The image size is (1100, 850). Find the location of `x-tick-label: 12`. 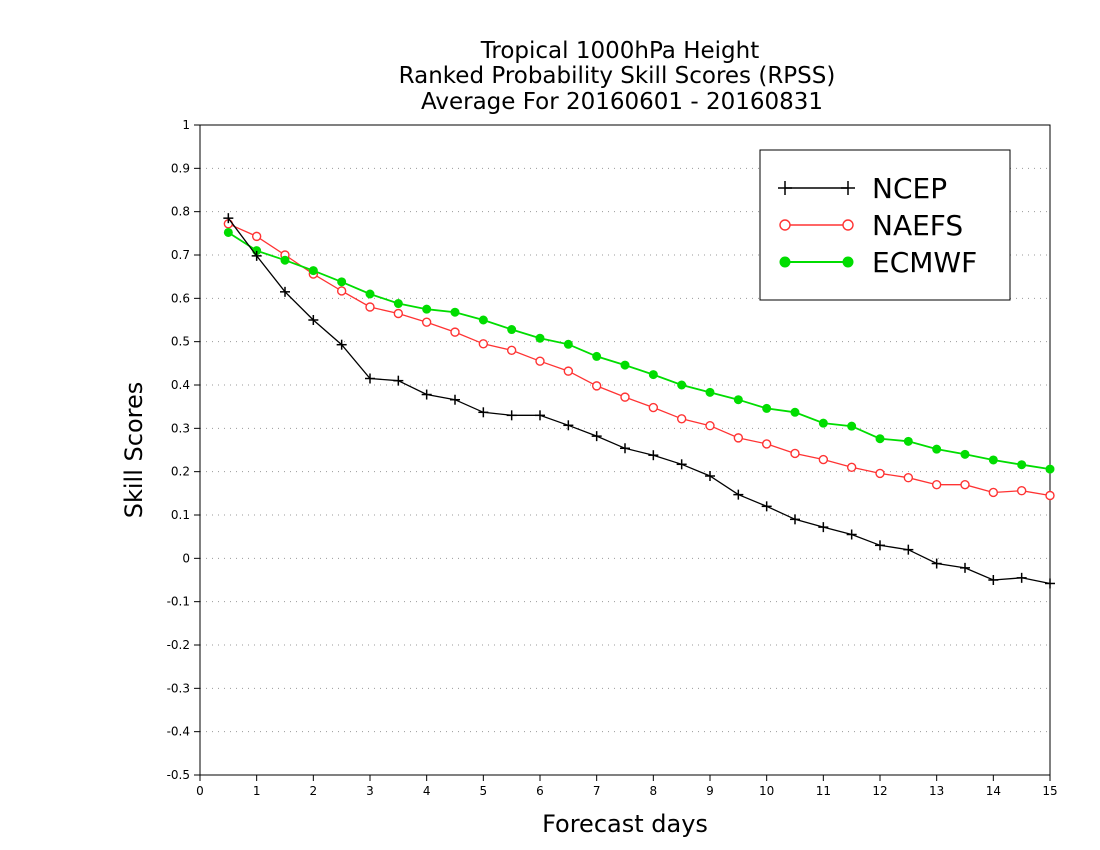

x-tick-label: 12 is located at coordinates (879, 791).